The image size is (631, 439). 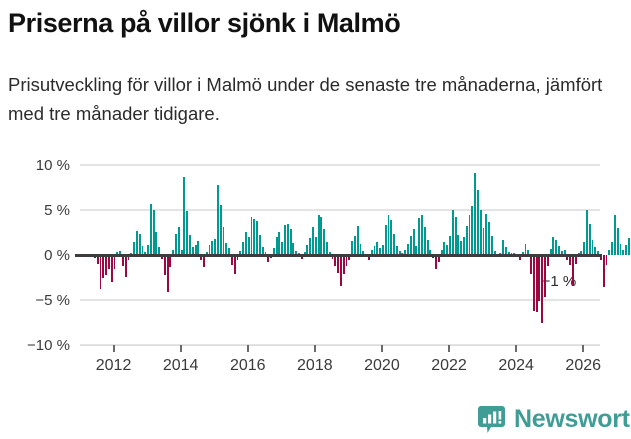 I want to click on x-axis-tick-label: 2018, so click(x=315, y=365).